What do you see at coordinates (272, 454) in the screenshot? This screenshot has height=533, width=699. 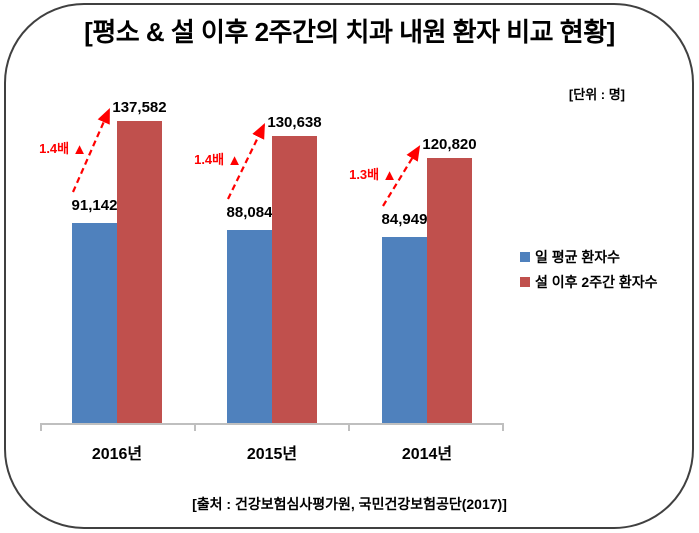 I see `axis-label-2015년: 2015년` at bounding box center [272, 454].